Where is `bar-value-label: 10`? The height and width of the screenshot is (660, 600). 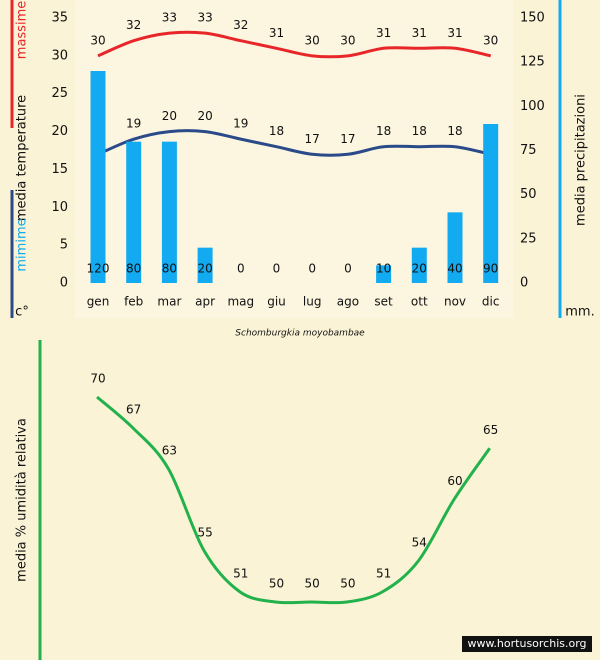 bar-value-label: 10 is located at coordinates (383, 269).